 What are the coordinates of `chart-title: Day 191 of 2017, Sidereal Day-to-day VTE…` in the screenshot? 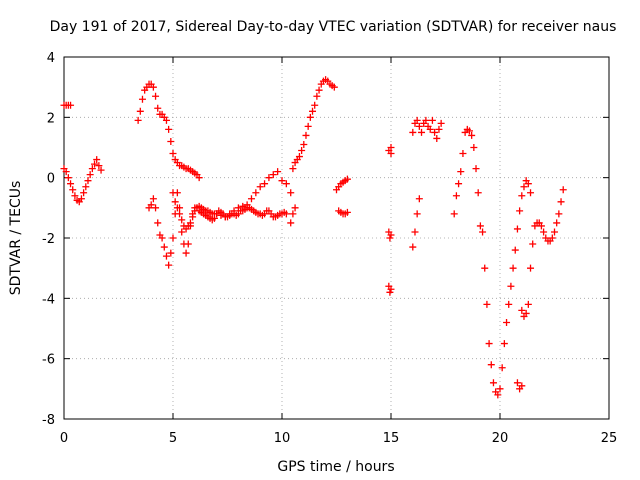 It's located at (333, 27).